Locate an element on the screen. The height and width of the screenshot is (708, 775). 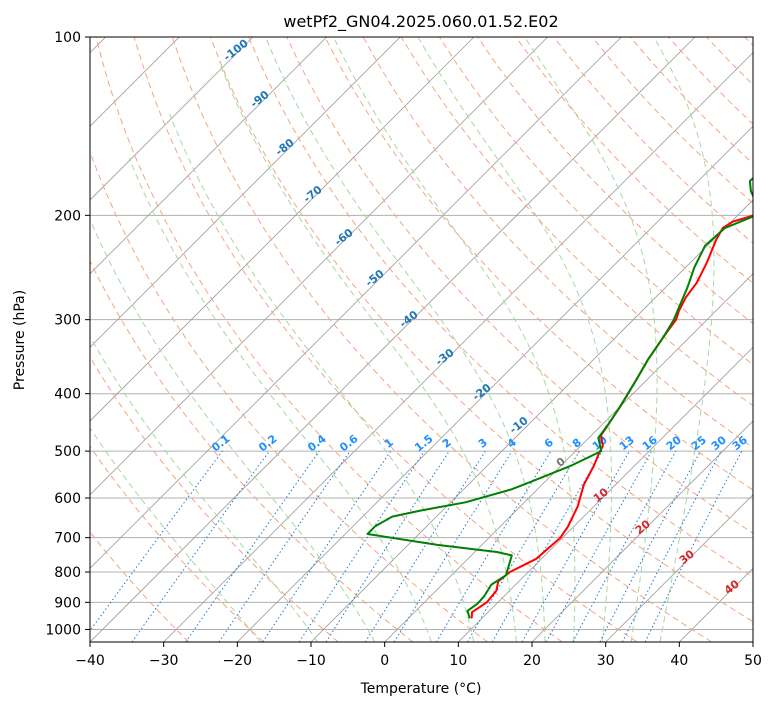
x-tick-label: −40 is located at coordinates (90, 661).